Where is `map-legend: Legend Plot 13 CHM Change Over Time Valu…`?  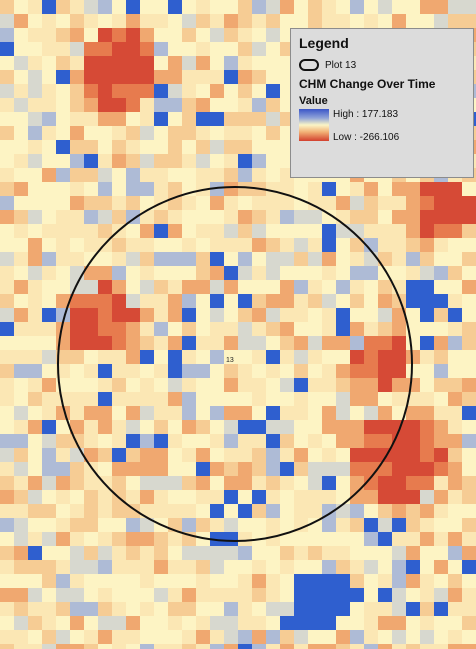
map-legend: Legend Plot 13 CHM Change Over Time Valu… is located at coordinates (382, 103).